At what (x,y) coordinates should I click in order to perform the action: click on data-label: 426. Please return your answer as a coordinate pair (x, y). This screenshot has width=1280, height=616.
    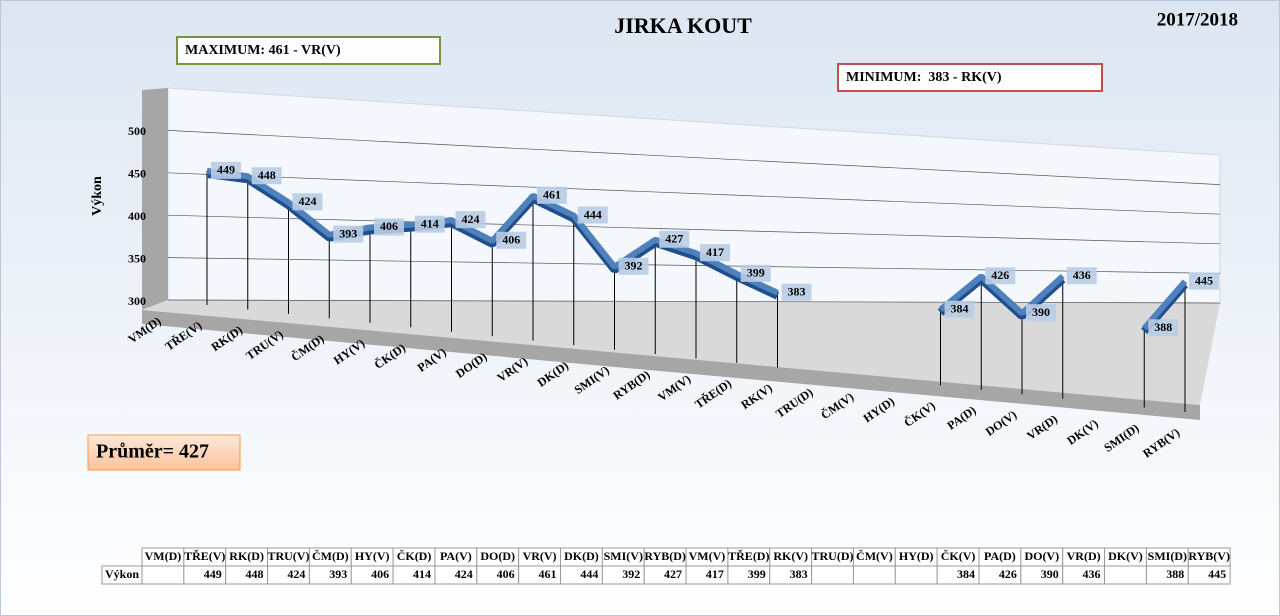
    Looking at the image, I should click on (1000, 275).